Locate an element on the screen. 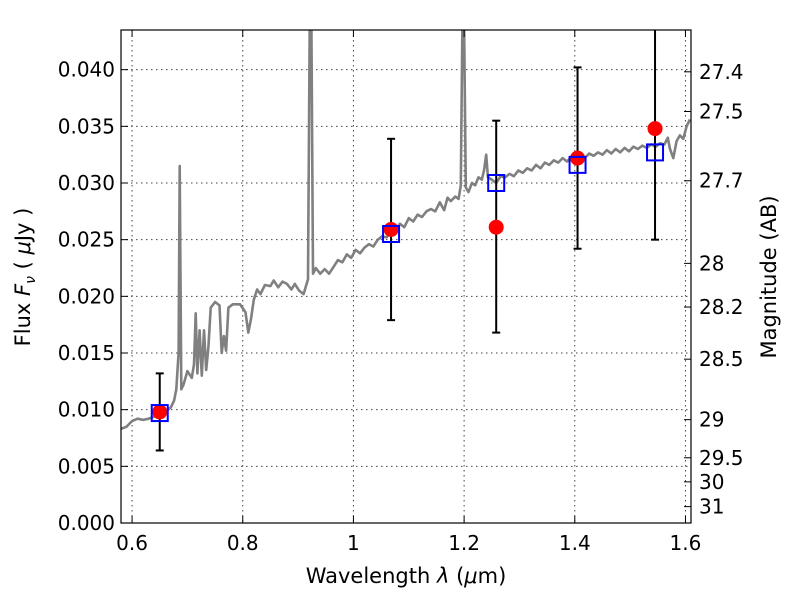  x-tick-label: 0.8 is located at coordinates (243, 543).